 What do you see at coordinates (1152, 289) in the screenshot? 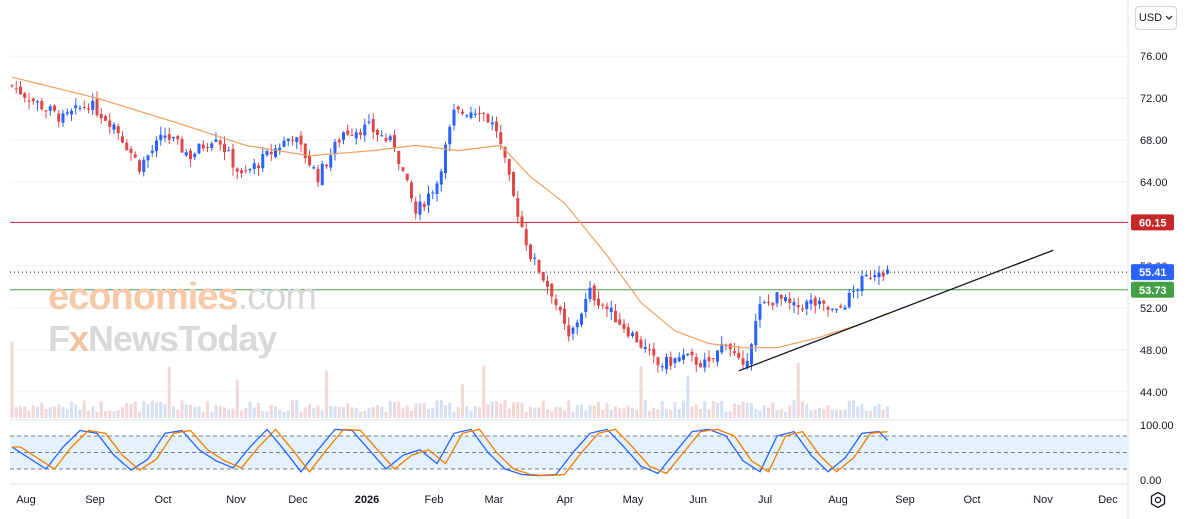
I see `price-tag-support: 53.73` at bounding box center [1152, 289].